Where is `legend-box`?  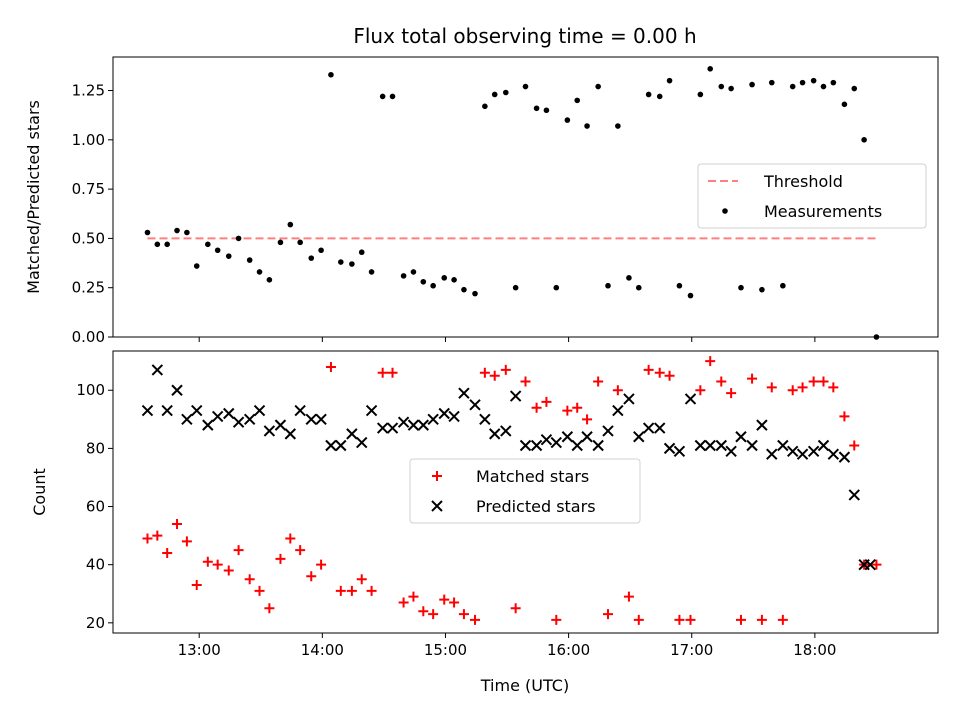
legend-box is located at coordinates (812, 196).